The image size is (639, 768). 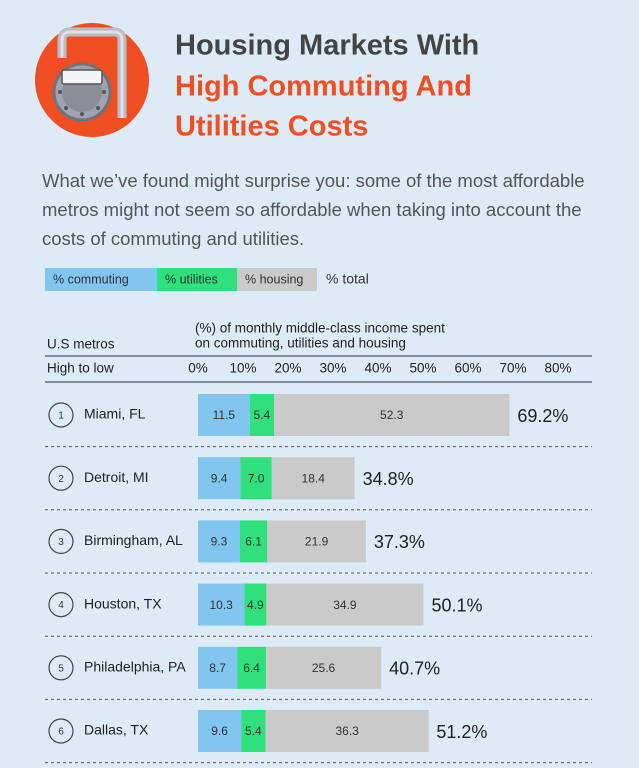 What do you see at coordinates (388, 479) in the screenshot?
I see `total-label: 34.8%` at bounding box center [388, 479].